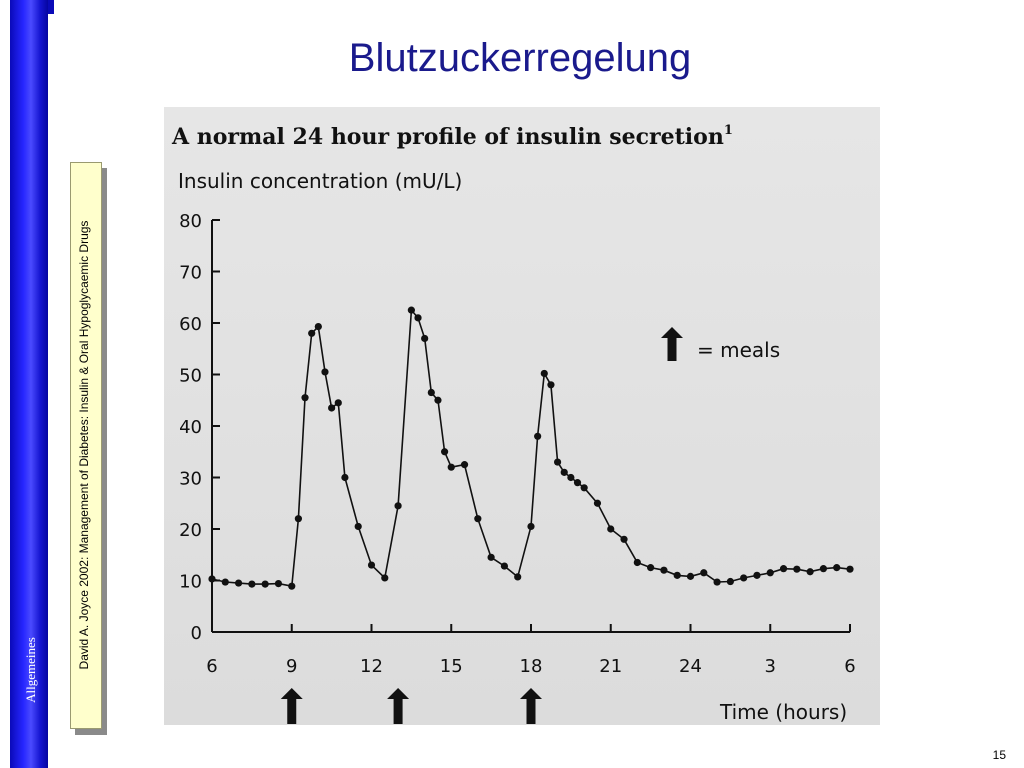 Image resolution: width=1024 pixels, height=768 pixels. I want to click on y-tick-label-30: 30, so click(190, 479).